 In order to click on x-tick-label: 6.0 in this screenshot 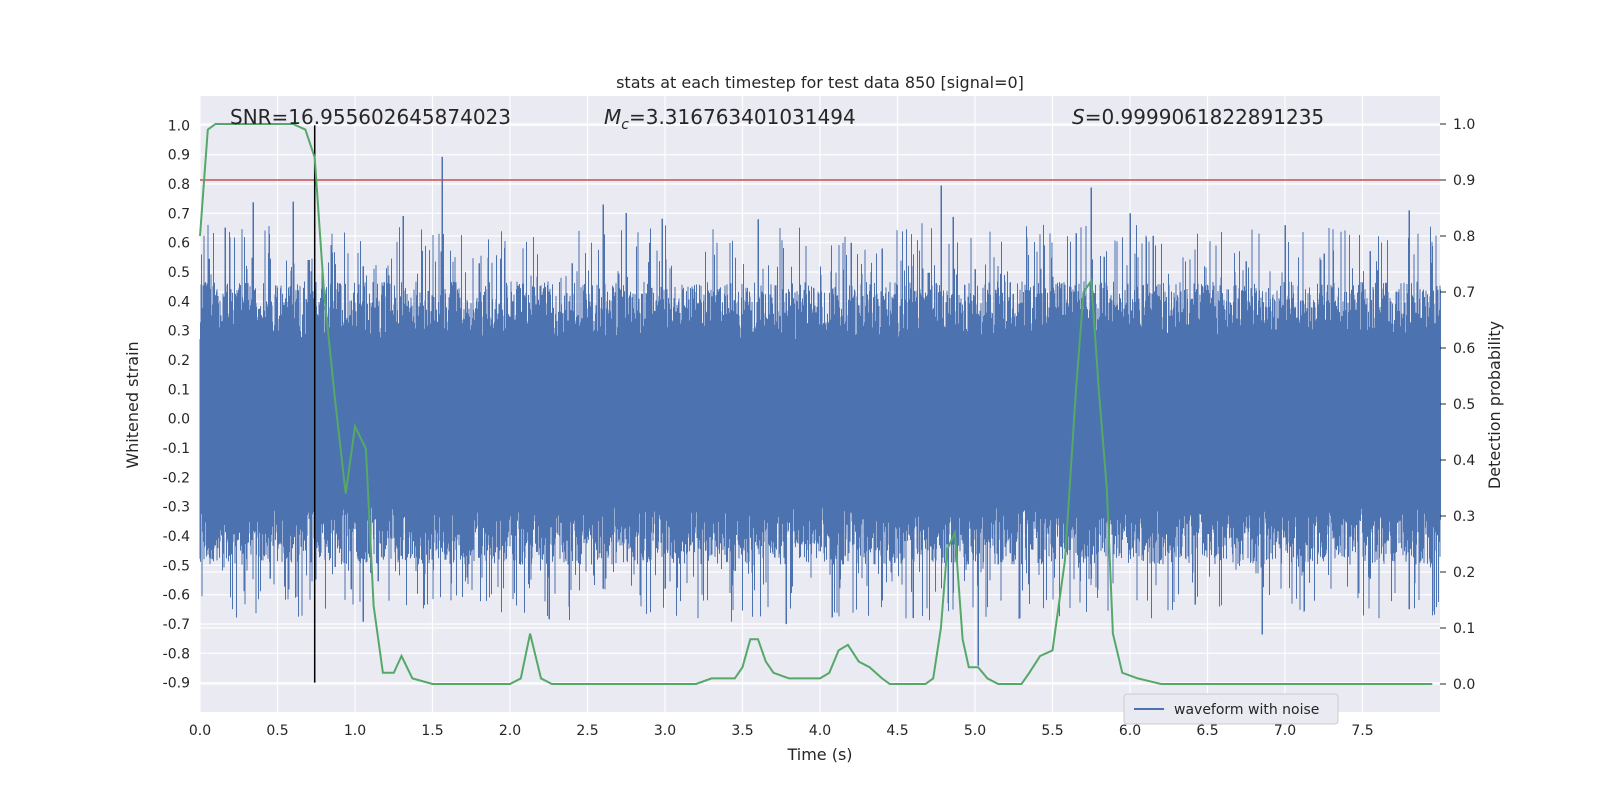, I will do `click(1130, 731)`.